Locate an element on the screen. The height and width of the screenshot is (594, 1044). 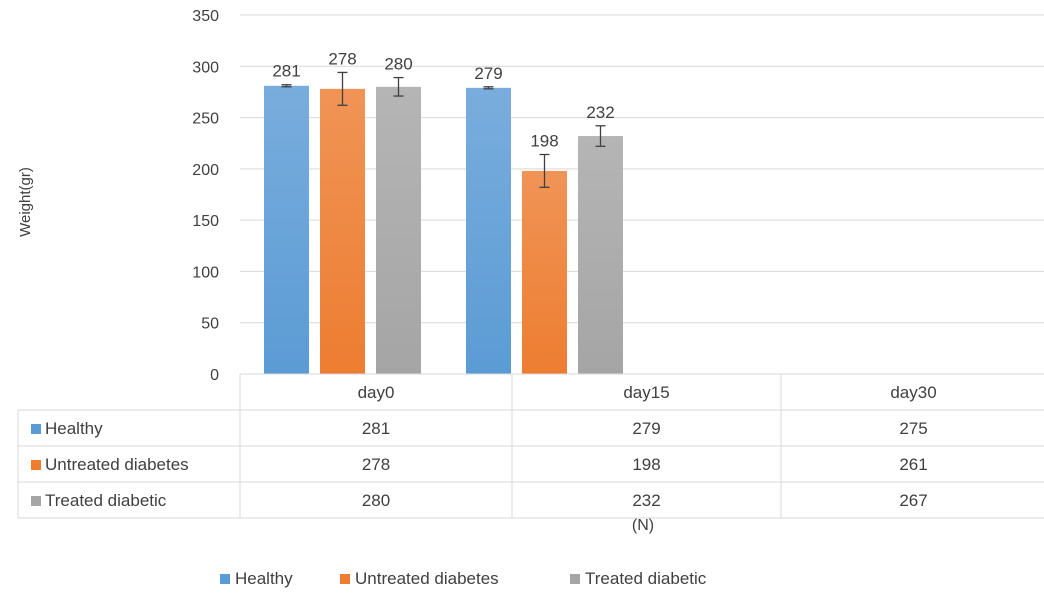
table-cell: 275 is located at coordinates (913, 428).